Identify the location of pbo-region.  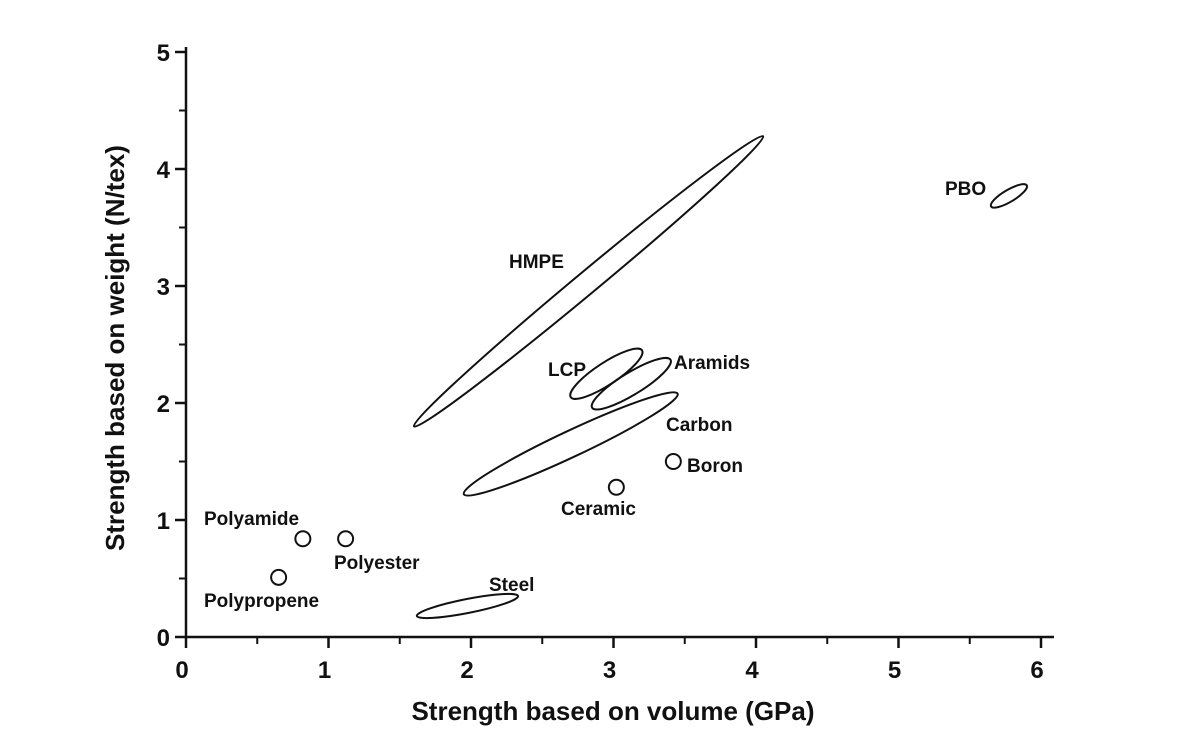
(1009, 196).